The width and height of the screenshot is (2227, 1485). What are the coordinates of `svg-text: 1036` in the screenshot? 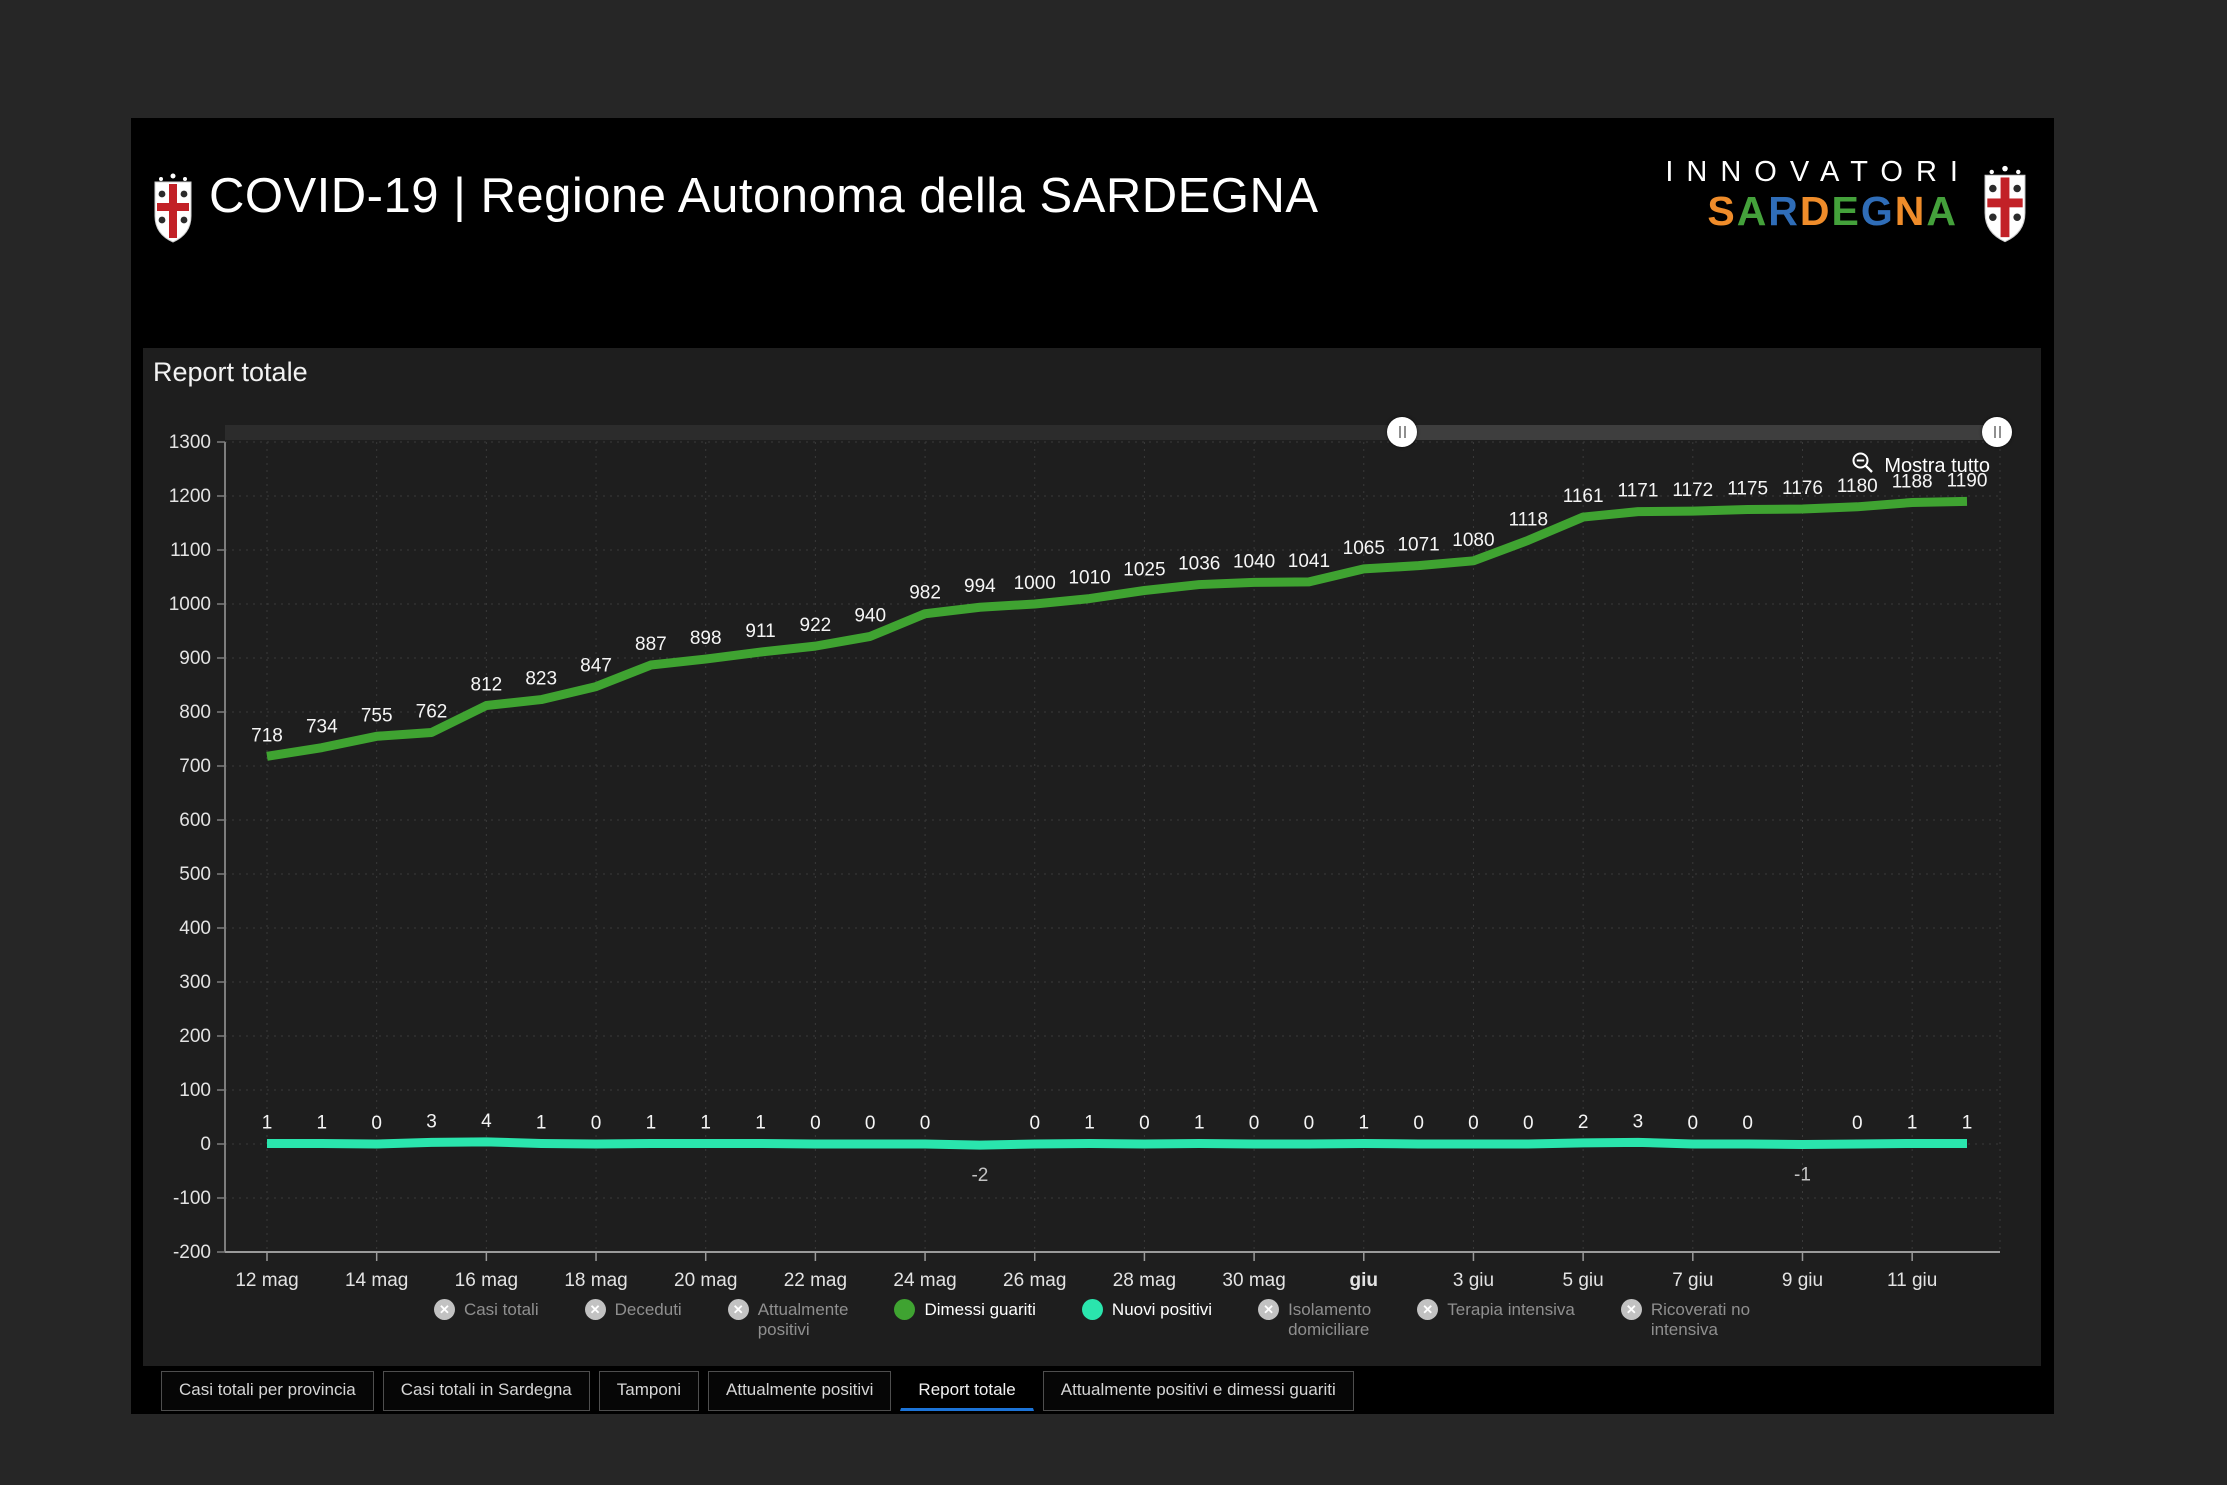 It's located at (1199, 564).